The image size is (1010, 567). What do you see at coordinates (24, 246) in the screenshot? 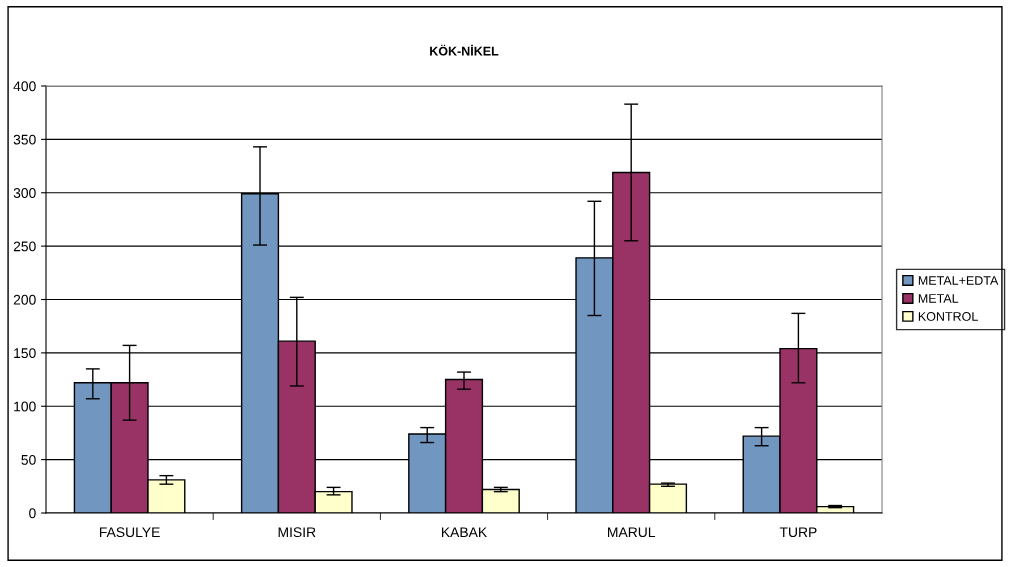
I see `y-tick-label: 250` at bounding box center [24, 246].